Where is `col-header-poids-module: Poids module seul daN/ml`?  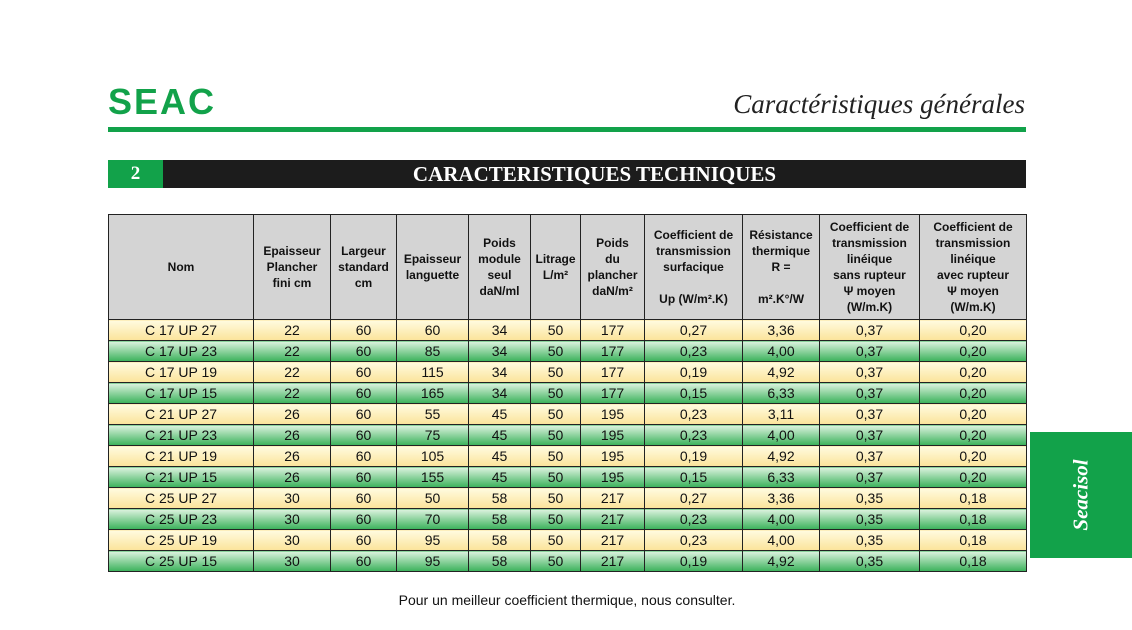
col-header-poids-module: Poids module seul daN/ml is located at coordinates (499, 267).